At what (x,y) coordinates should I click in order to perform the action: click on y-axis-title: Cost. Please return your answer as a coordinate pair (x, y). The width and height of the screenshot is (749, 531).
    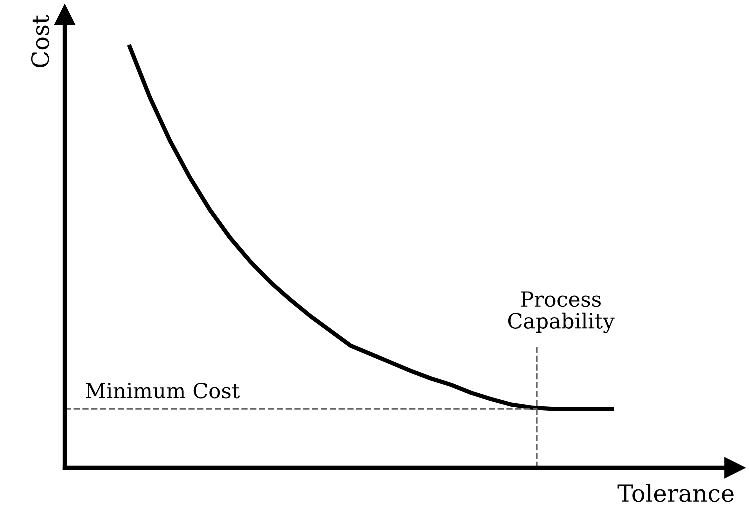
    Looking at the image, I should click on (40, 41).